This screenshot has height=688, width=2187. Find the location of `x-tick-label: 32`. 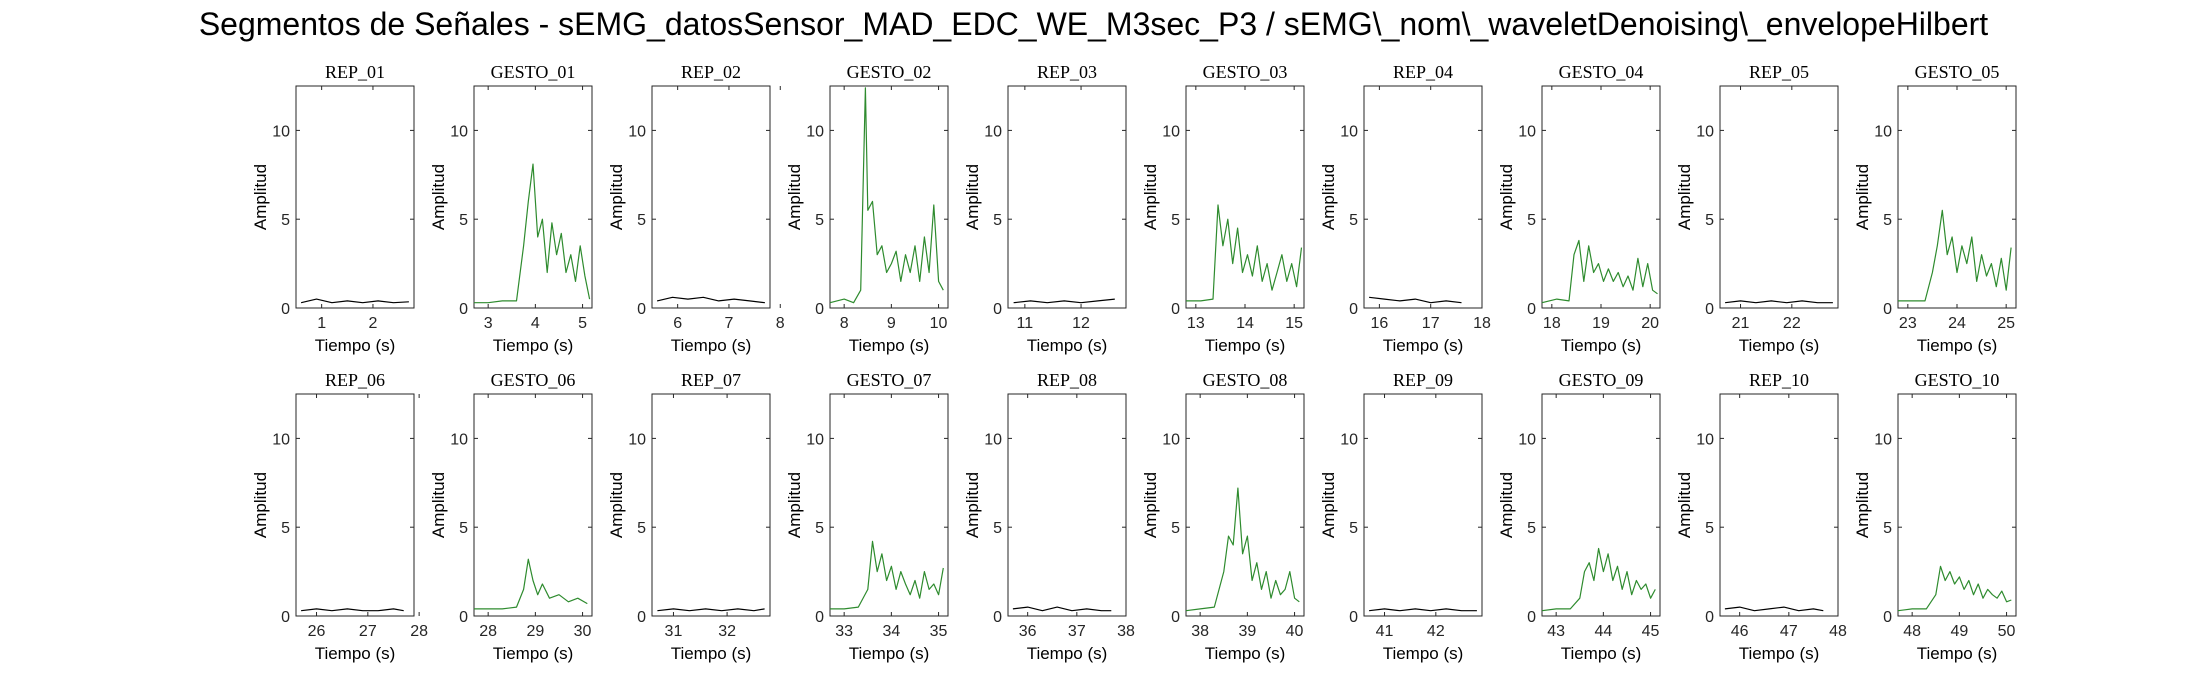

x-tick-label: 32 is located at coordinates (727, 631).